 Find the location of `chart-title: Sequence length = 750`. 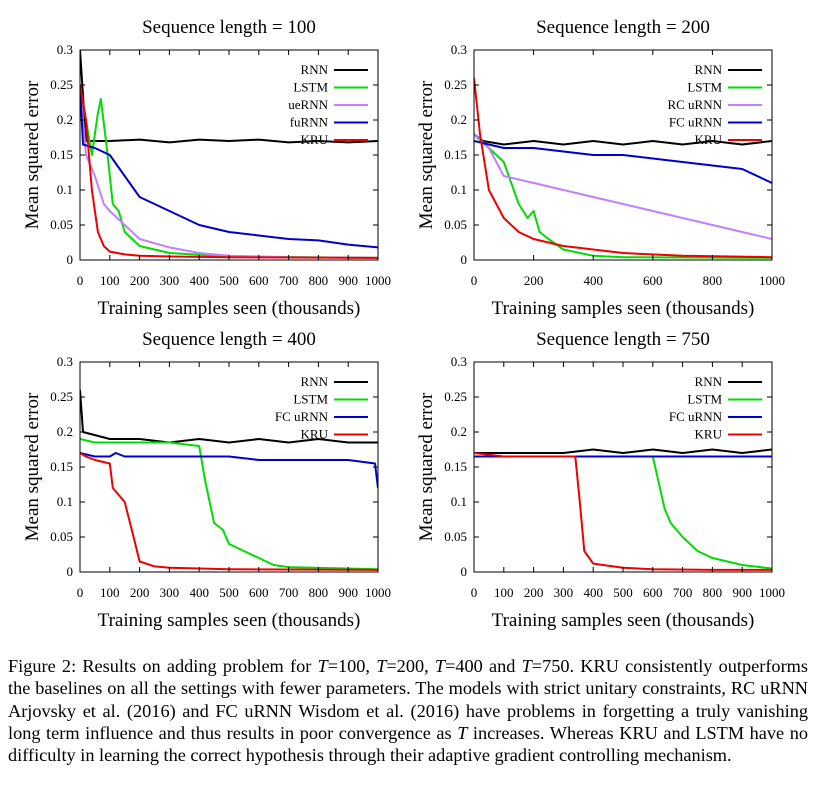

chart-title: Sequence length = 750 is located at coordinates (623, 339).